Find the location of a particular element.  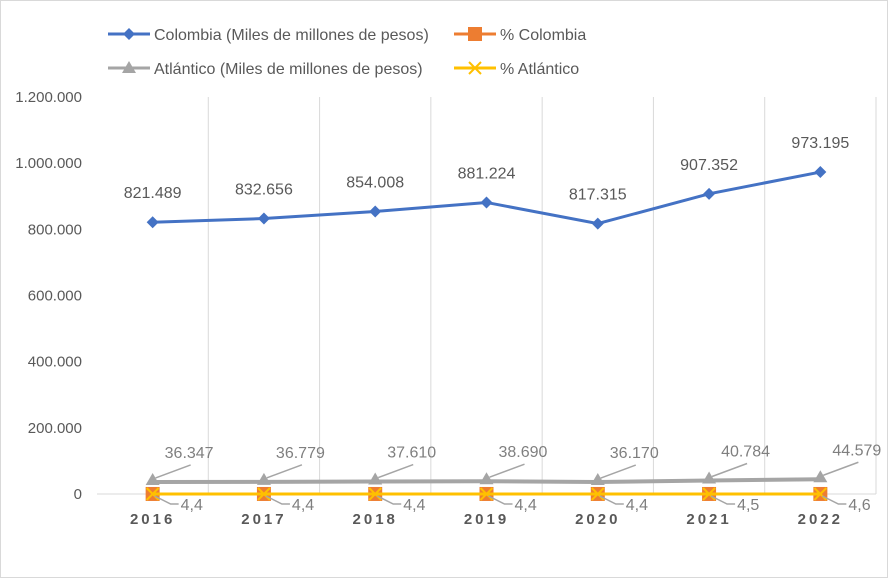

y-tick-label: 400.000 is located at coordinates (55, 362).